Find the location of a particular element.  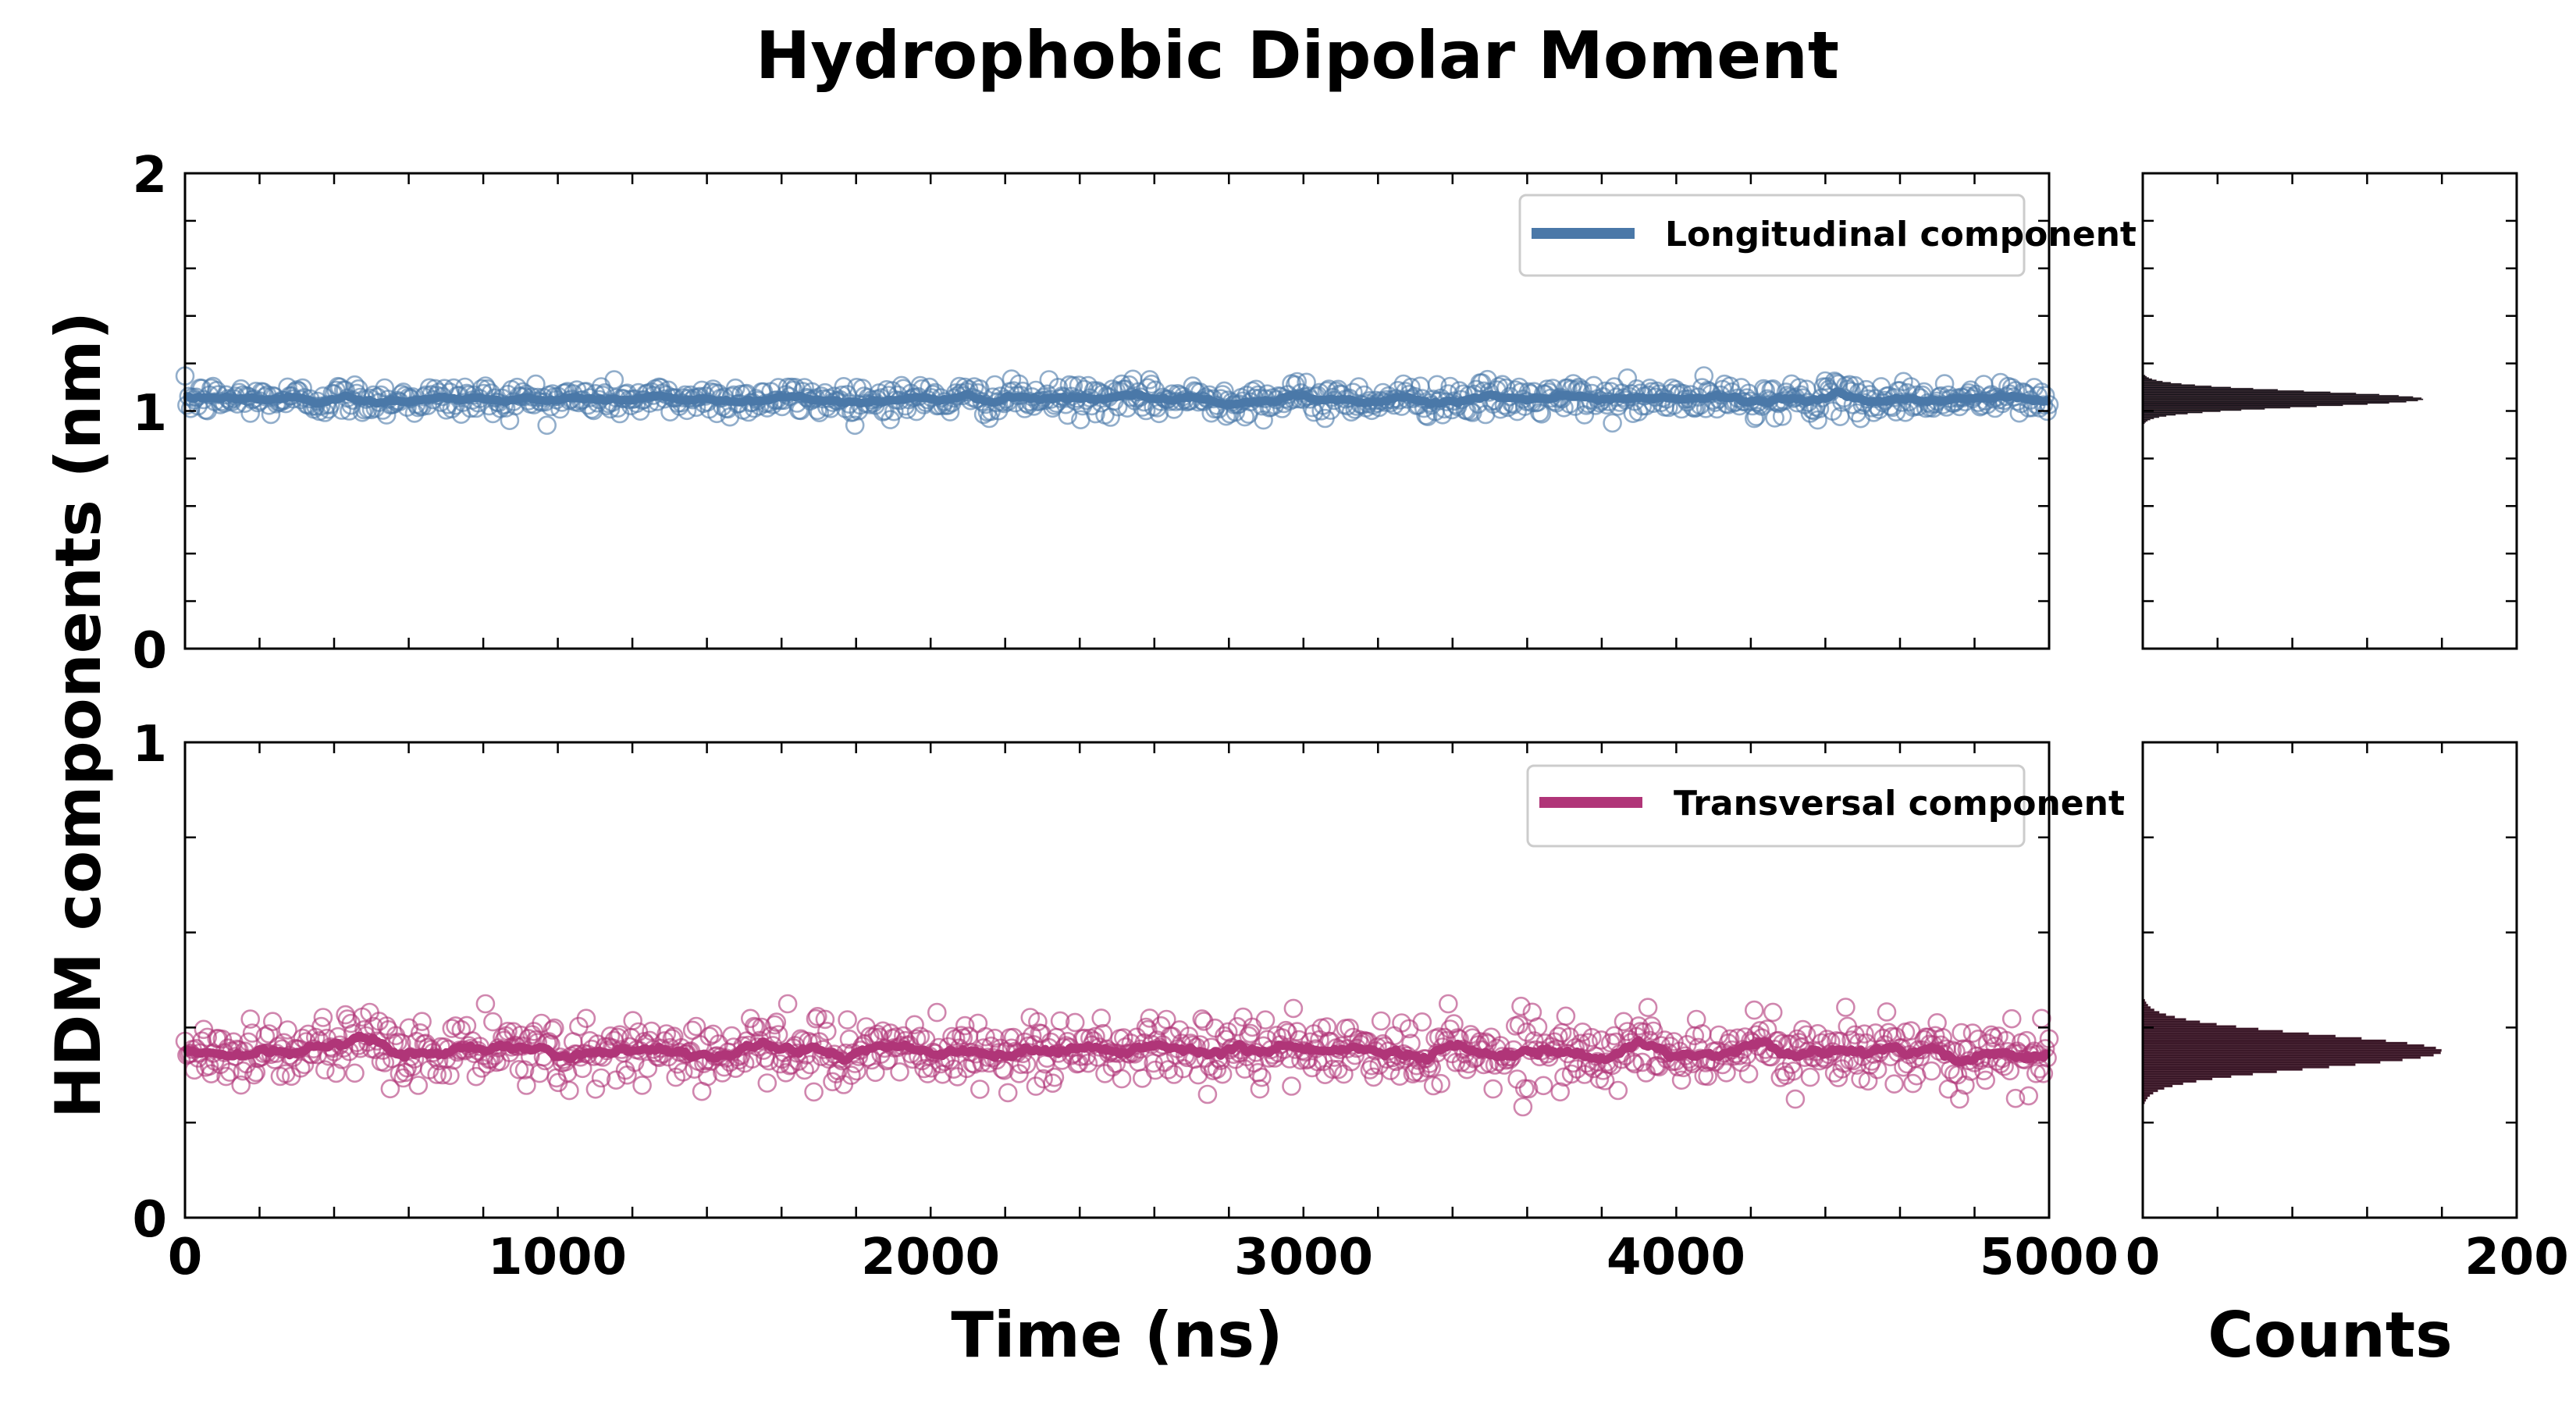

bottom-histogram-panel: 0 200 Counts is located at coordinates (2347, 1056).